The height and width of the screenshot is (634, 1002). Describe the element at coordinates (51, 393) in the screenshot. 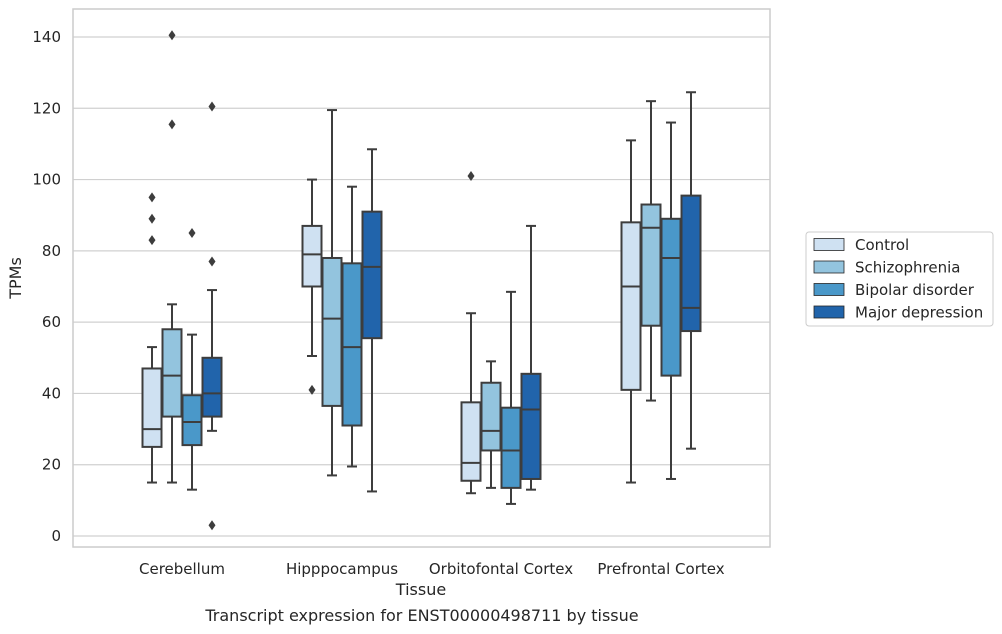

I see `y-tick-label: 40` at that location.